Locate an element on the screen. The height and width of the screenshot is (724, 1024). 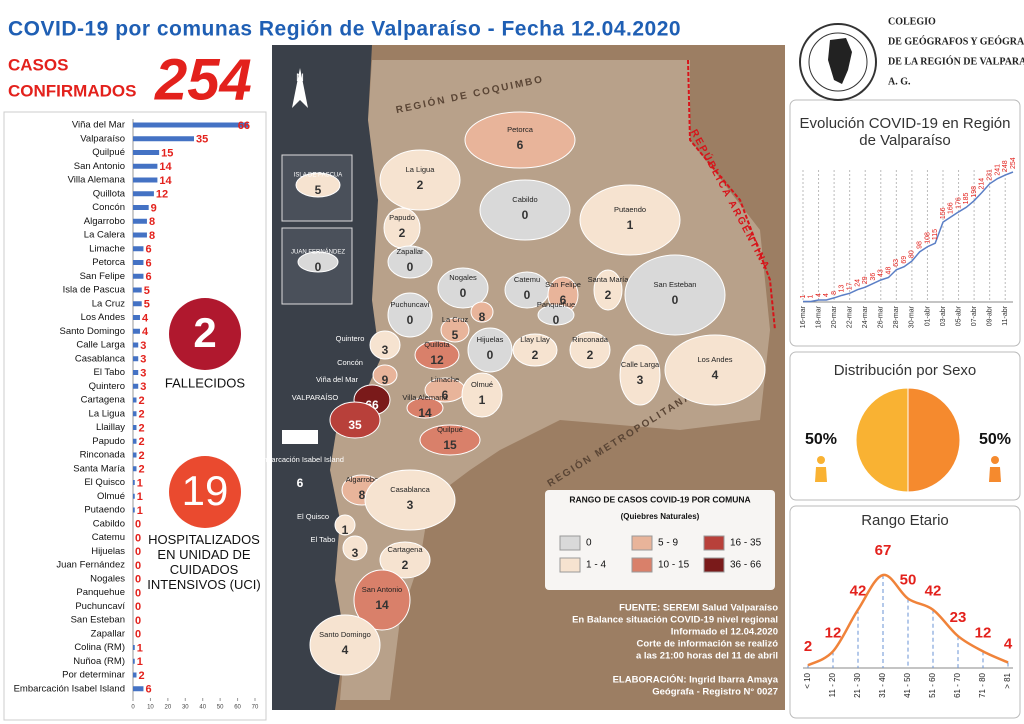
organization: DE GEÓGRAFOS Y GEÓGRAFAS is located at coordinates (956, 41).